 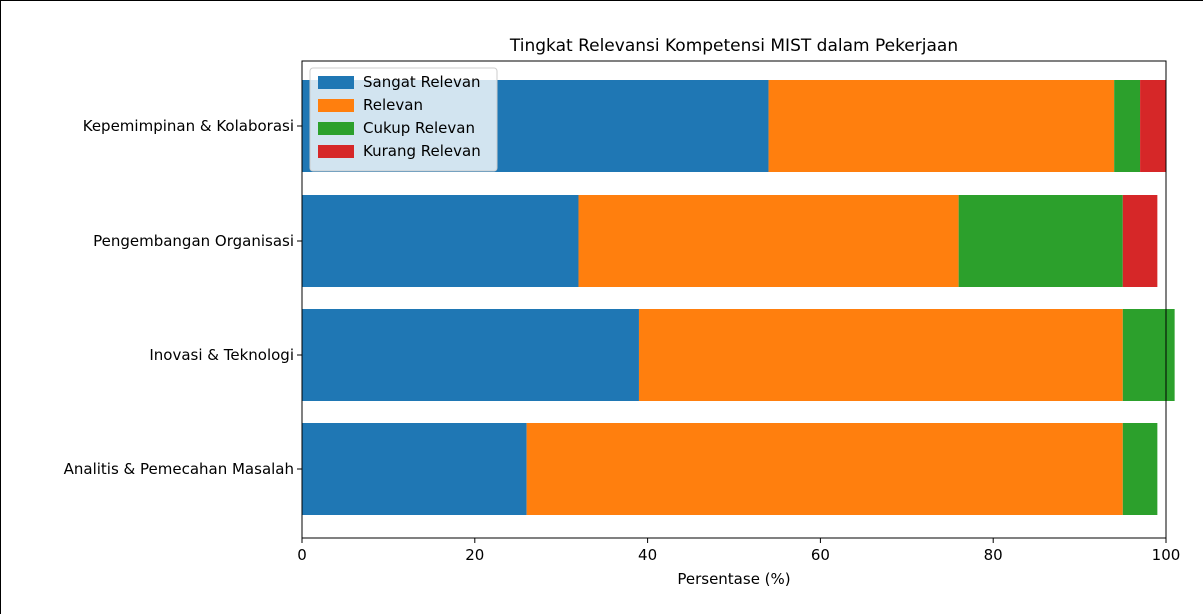 What do you see at coordinates (393, 105) in the screenshot?
I see `legend-label-relevan: Relevan` at bounding box center [393, 105].